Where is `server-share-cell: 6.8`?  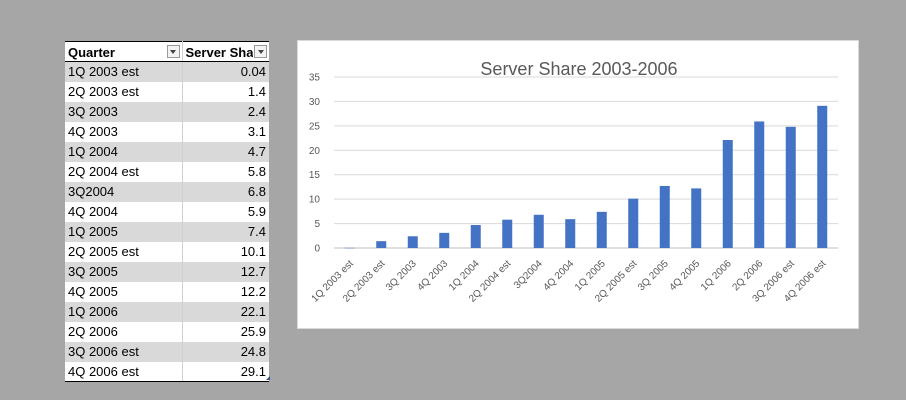
server-share-cell: 6.8 is located at coordinates (225, 191).